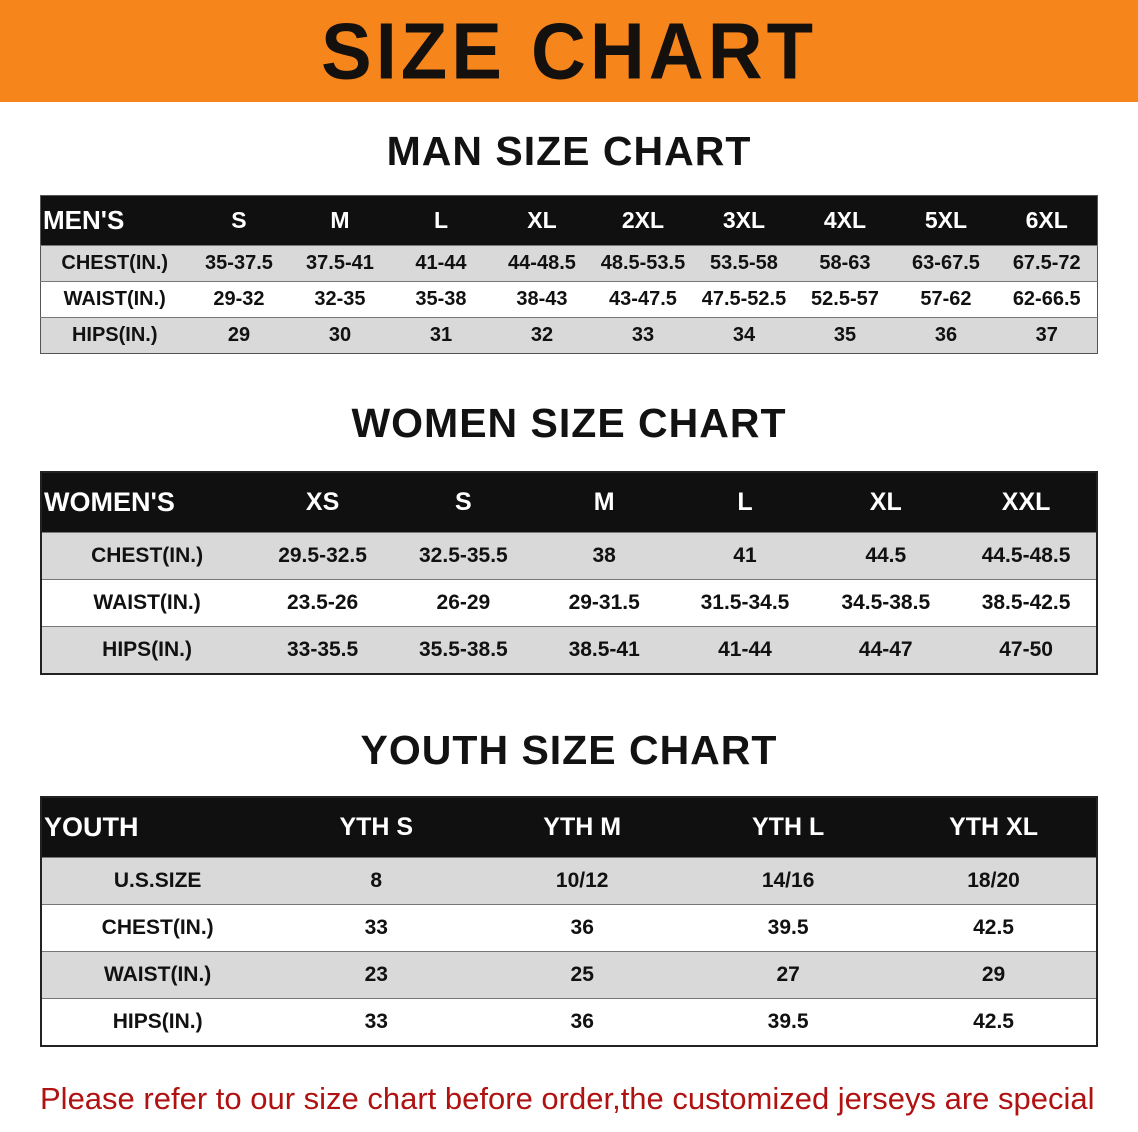  Describe the element at coordinates (604, 502) in the screenshot. I see `size-header-cell: M` at that location.